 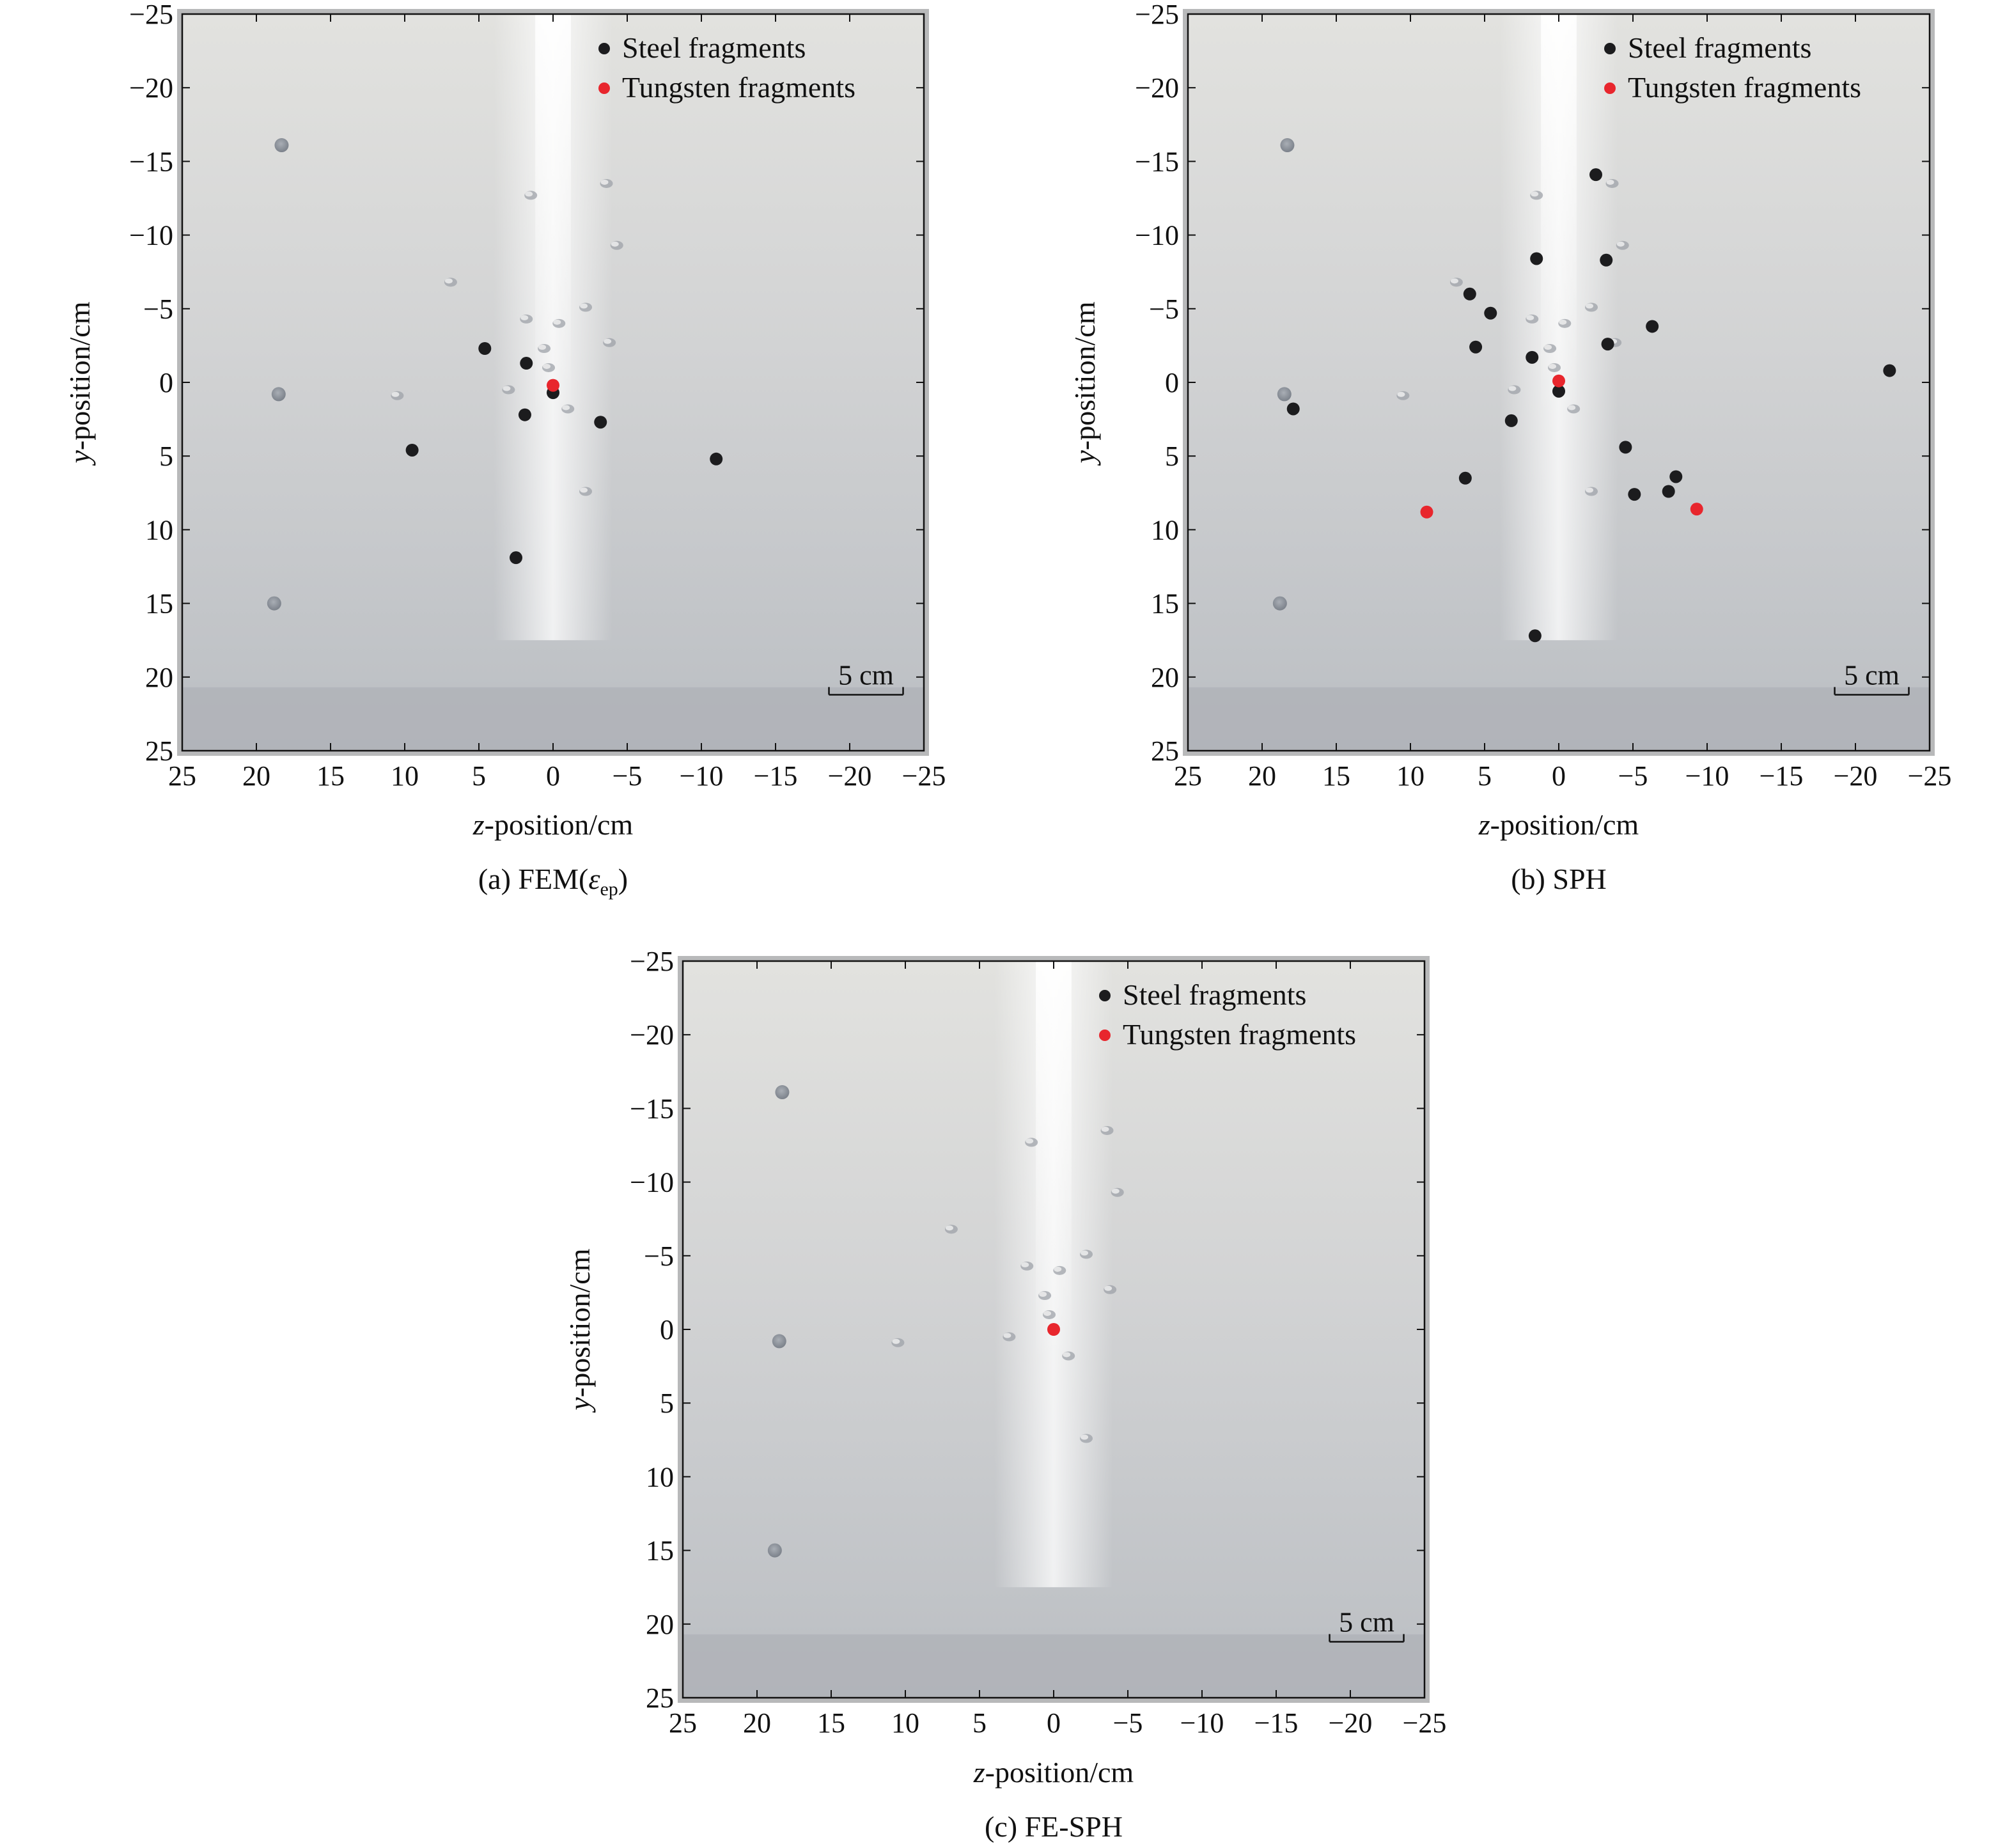 What do you see at coordinates (652, 1108) in the screenshot?
I see `y-tick-label: −15` at bounding box center [652, 1108].